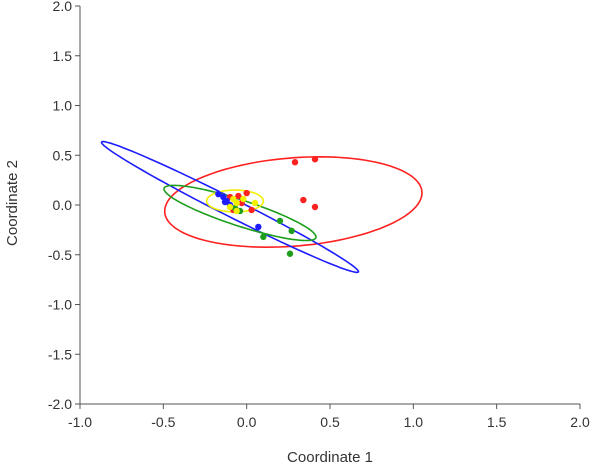 This screenshot has width=597, height=468. What do you see at coordinates (247, 422) in the screenshot?
I see `x-tick-label: 0.0` at bounding box center [247, 422].